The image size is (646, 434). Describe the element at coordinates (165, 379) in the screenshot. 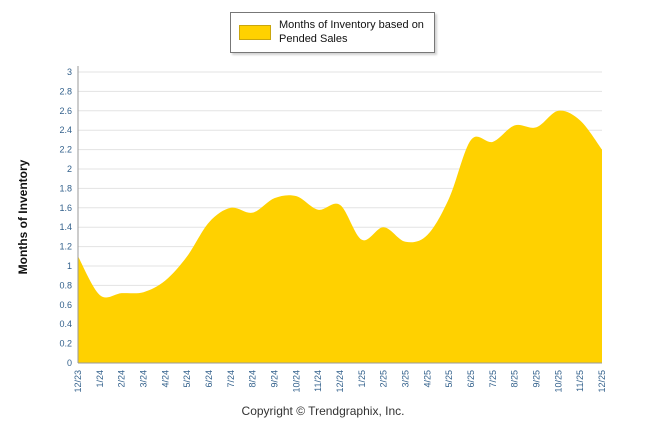

I see `svg-text: 4/24` at that location.